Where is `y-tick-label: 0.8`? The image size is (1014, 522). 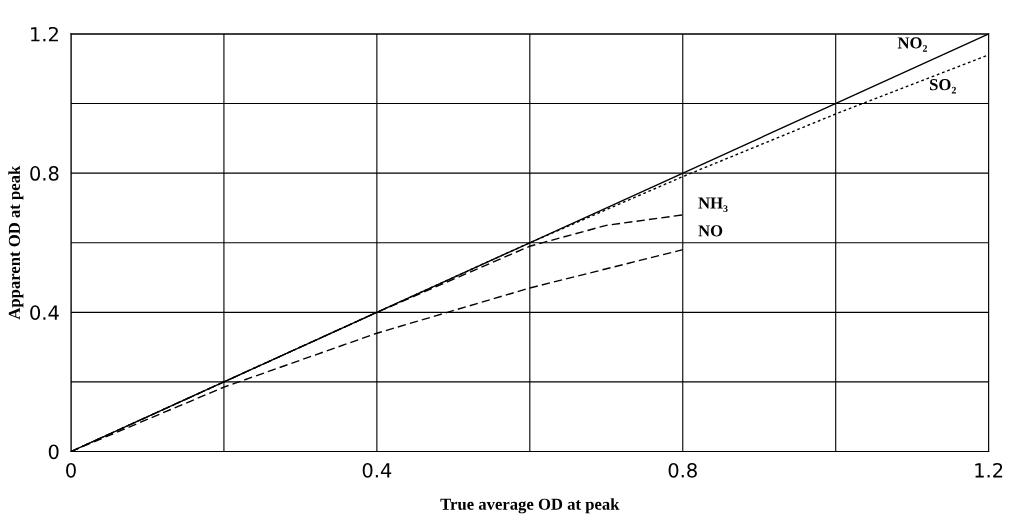 y-tick-label: 0.8 is located at coordinates (44, 173).